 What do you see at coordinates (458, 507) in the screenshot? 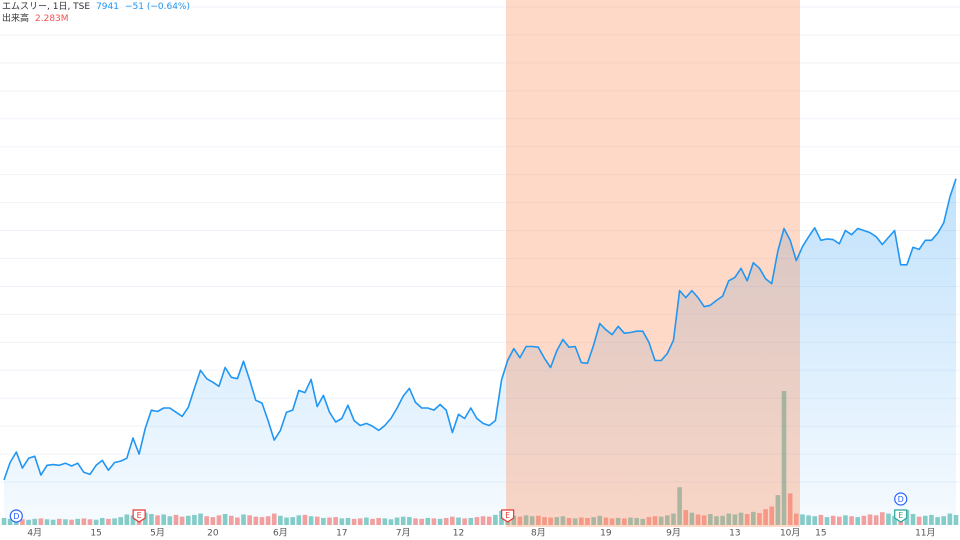
I see `events: D E E ED` at bounding box center [458, 507].